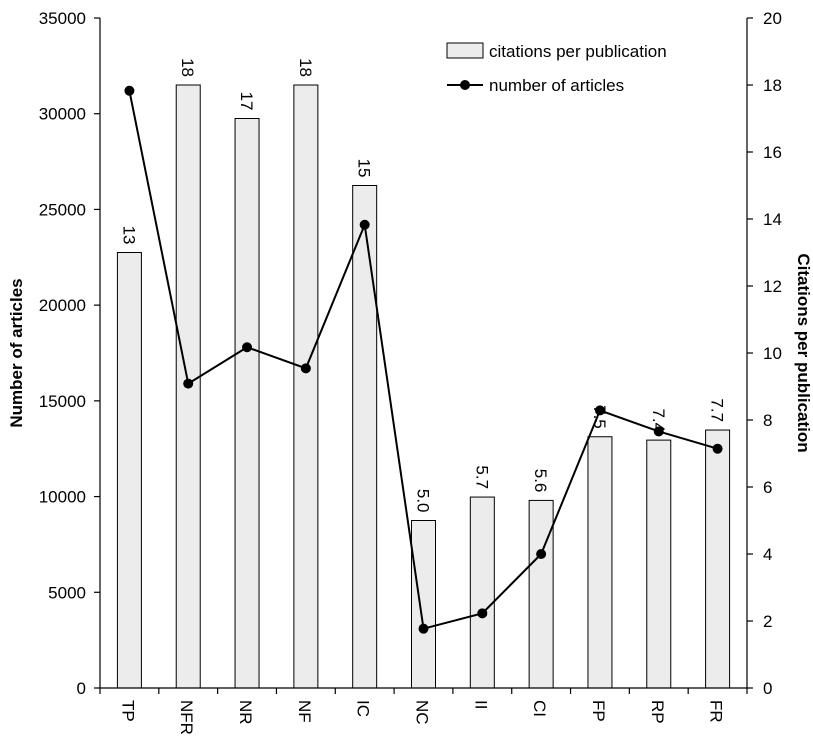 This screenshot has width=813, height=739. Describe the element at coordinates (541, 594) in the screenshot. I see `bar-ci` at that location.